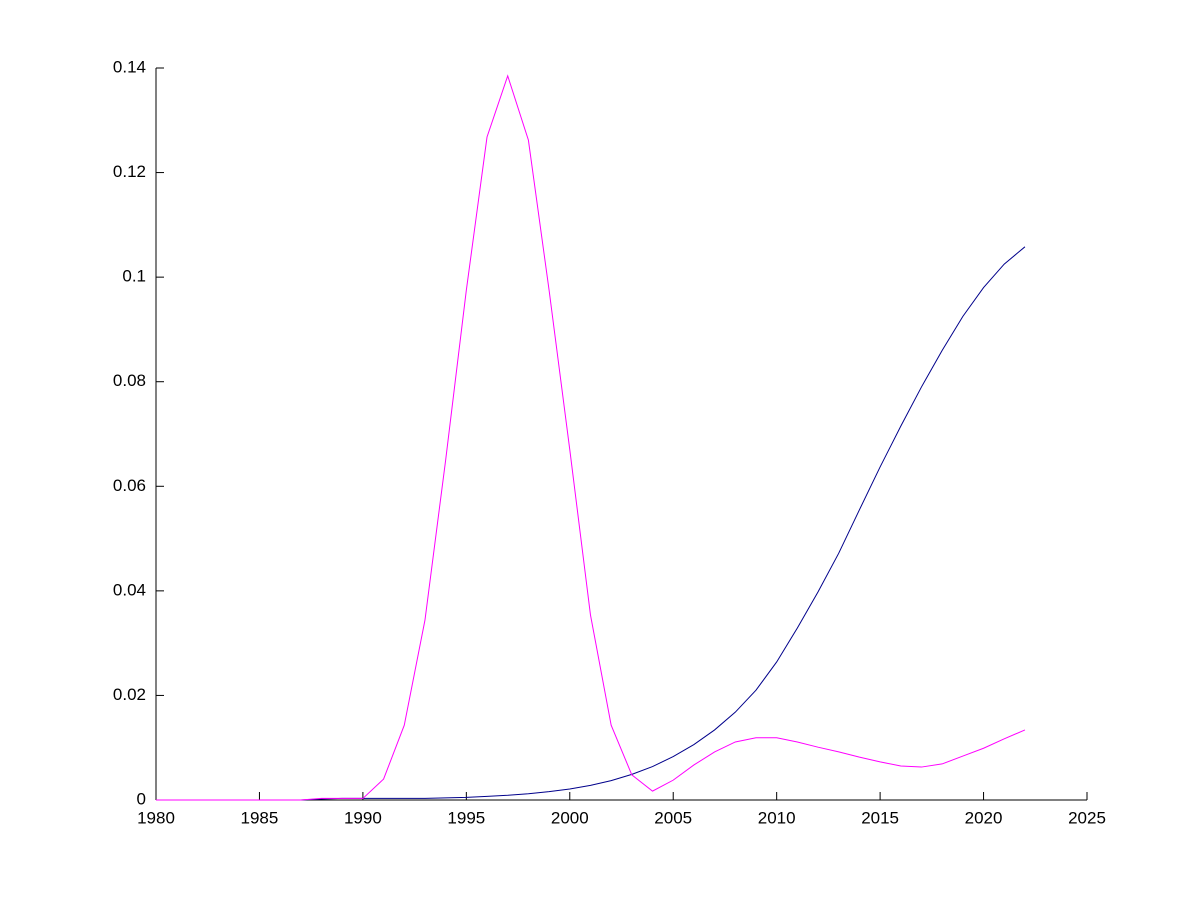  I want to click on x-tick-label: 1990, so click(363, 817).